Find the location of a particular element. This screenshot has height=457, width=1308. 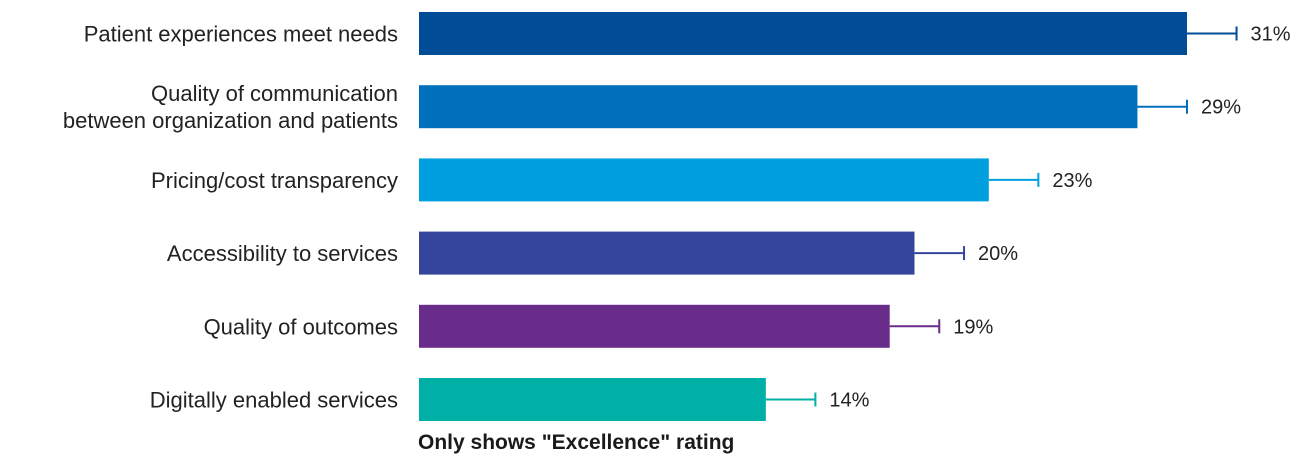

value-label-4: 19% is located at coordinates (973, 327).